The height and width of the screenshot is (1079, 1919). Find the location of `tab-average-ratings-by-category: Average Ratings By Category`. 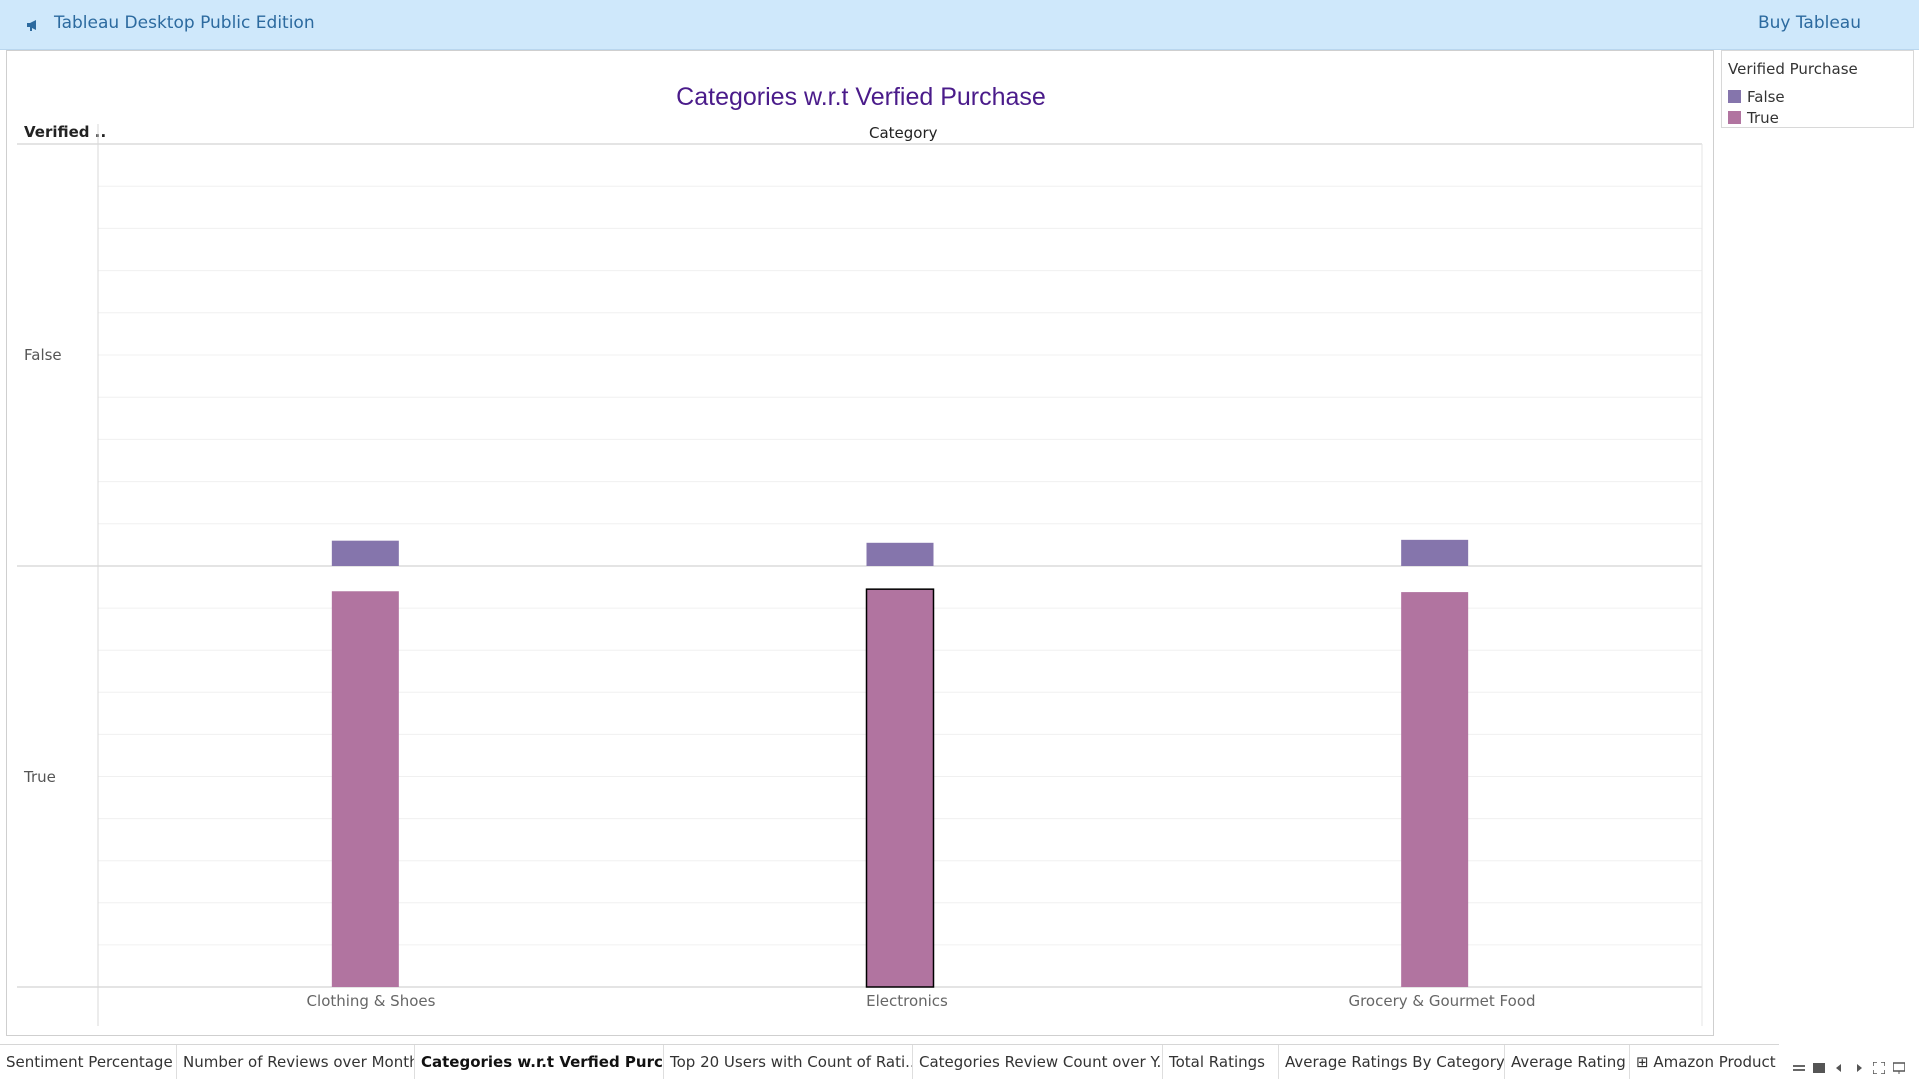

tab-average-ratings-by-category: Average Ratings By Category is located at coordinates (1392, 1062).